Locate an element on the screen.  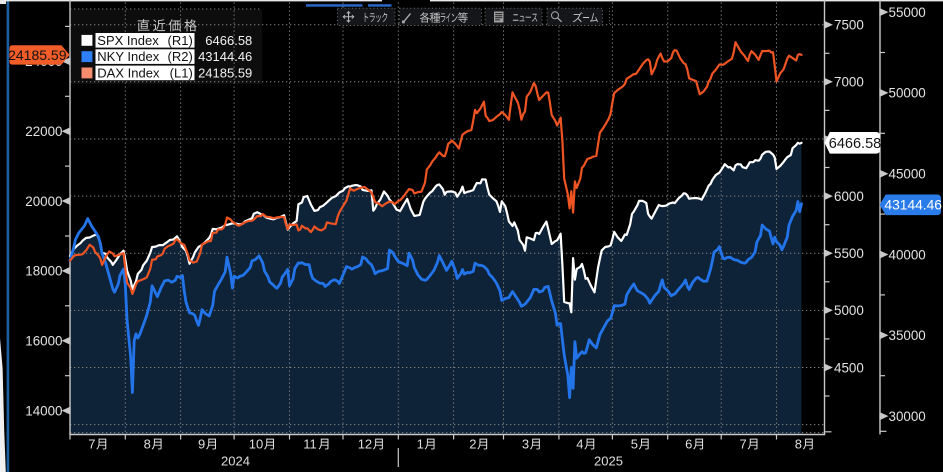
svg-text: 55000 is located at coordinates (907, 12).